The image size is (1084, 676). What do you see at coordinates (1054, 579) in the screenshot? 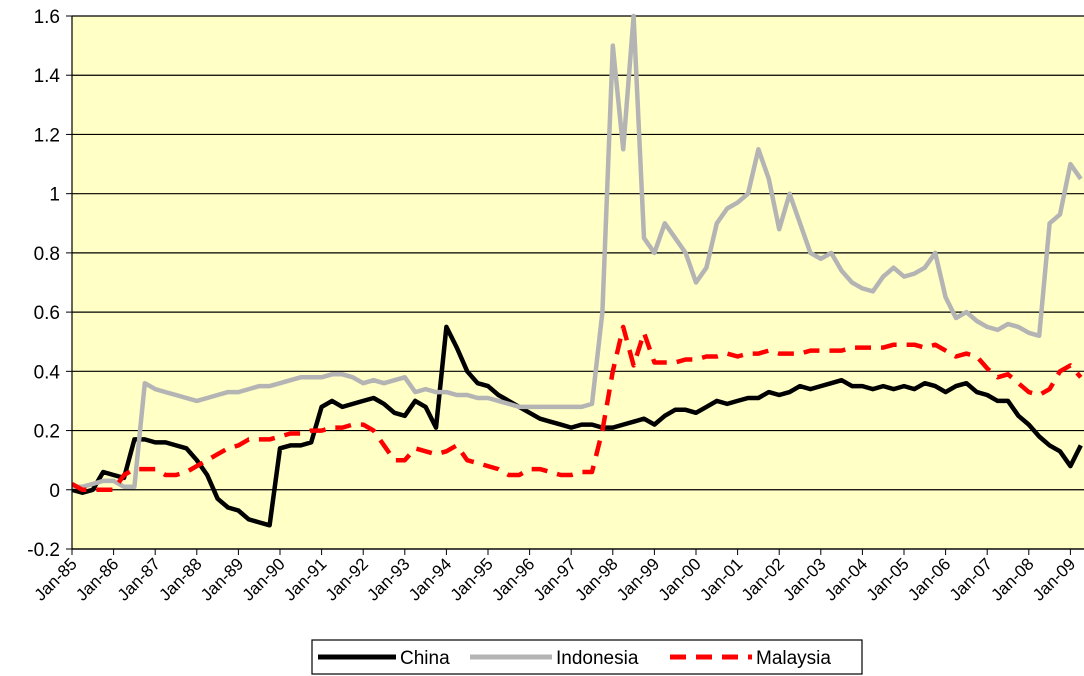
I see `x-tick-label: Jan-09` at bounding box center [1054, 579].